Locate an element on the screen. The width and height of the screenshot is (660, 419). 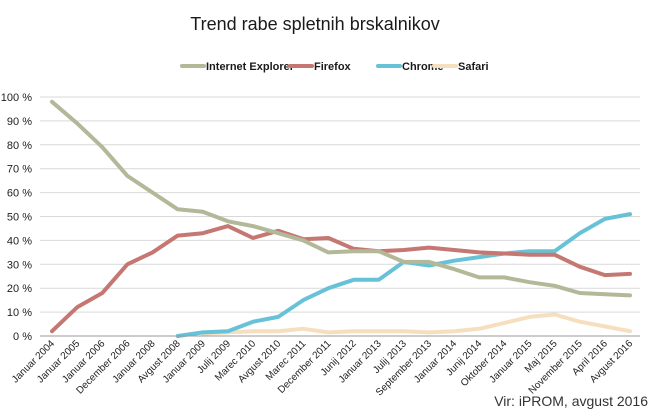
series-line-safari is located at coordinates (416, 324).